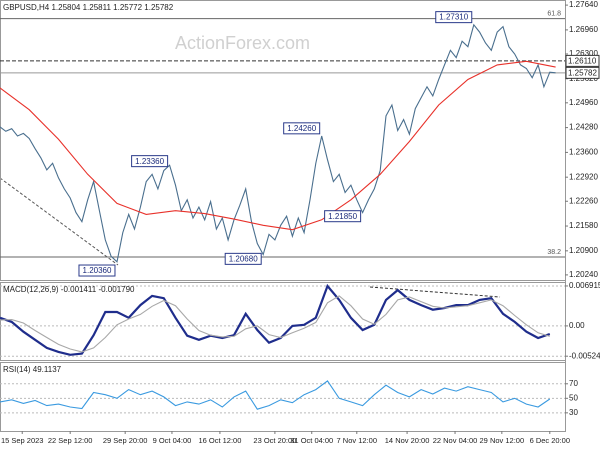 The image size is (600, 450). What do you see at coordinates (583, 225) in the screenshot?
I see `y-tick-label: 1.21580` at bounding box center [583, 225].